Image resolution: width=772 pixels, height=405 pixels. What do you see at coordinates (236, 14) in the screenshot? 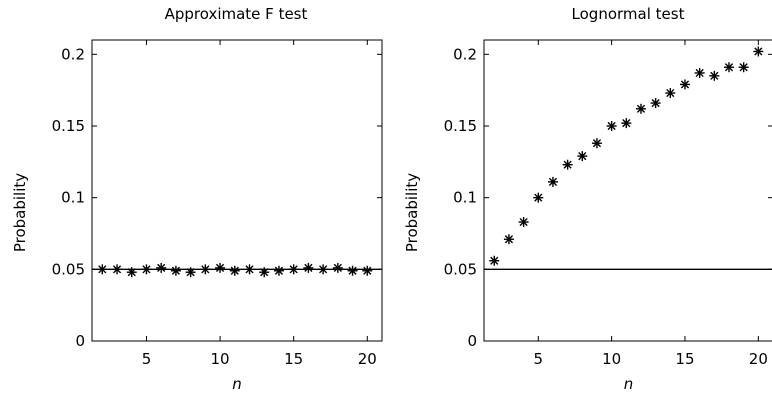
I see `chart-title: Approximate F test` at bounding box center [236, 14].